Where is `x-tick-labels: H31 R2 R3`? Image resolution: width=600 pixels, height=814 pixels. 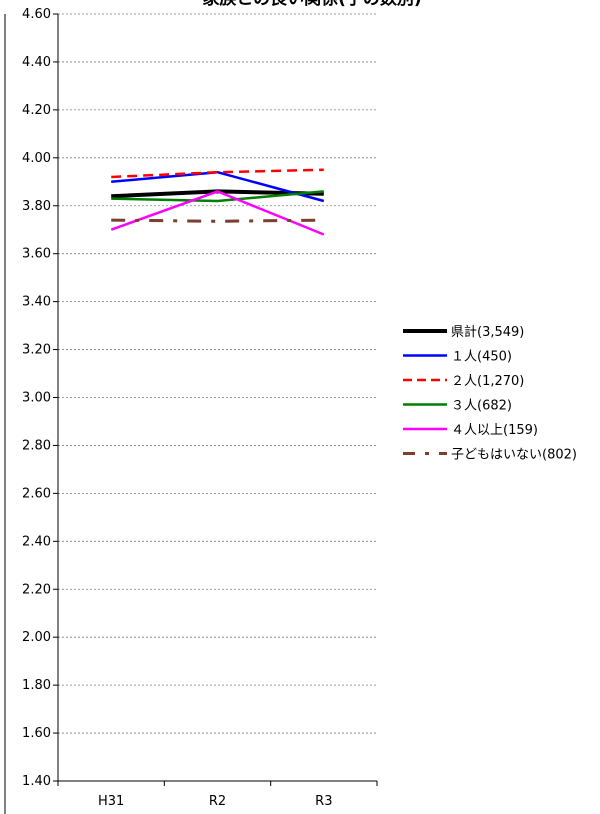
x-tick-labels: H31 R2 R3 is located at coordinates (217, 795).